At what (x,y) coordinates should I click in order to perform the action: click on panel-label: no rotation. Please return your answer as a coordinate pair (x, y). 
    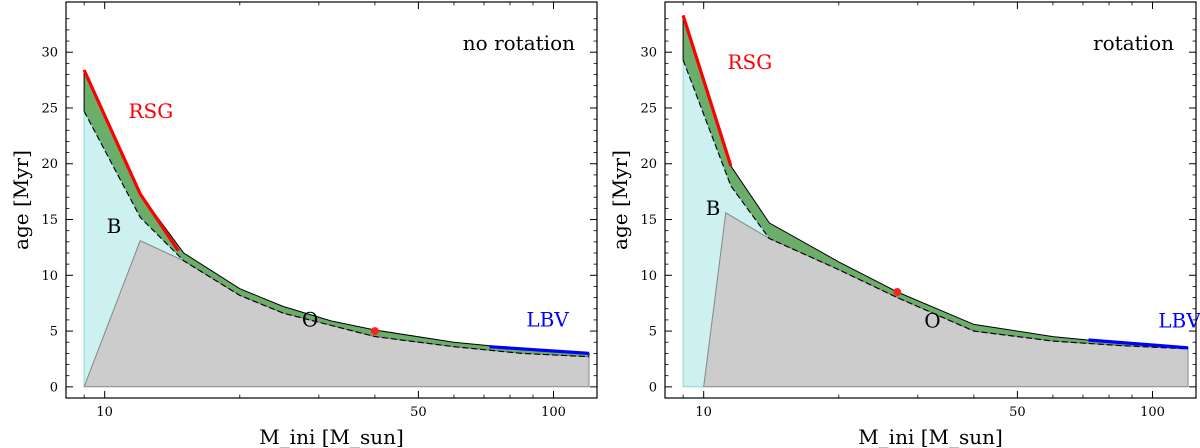
    Looking at the image, I should click on (519, 43).